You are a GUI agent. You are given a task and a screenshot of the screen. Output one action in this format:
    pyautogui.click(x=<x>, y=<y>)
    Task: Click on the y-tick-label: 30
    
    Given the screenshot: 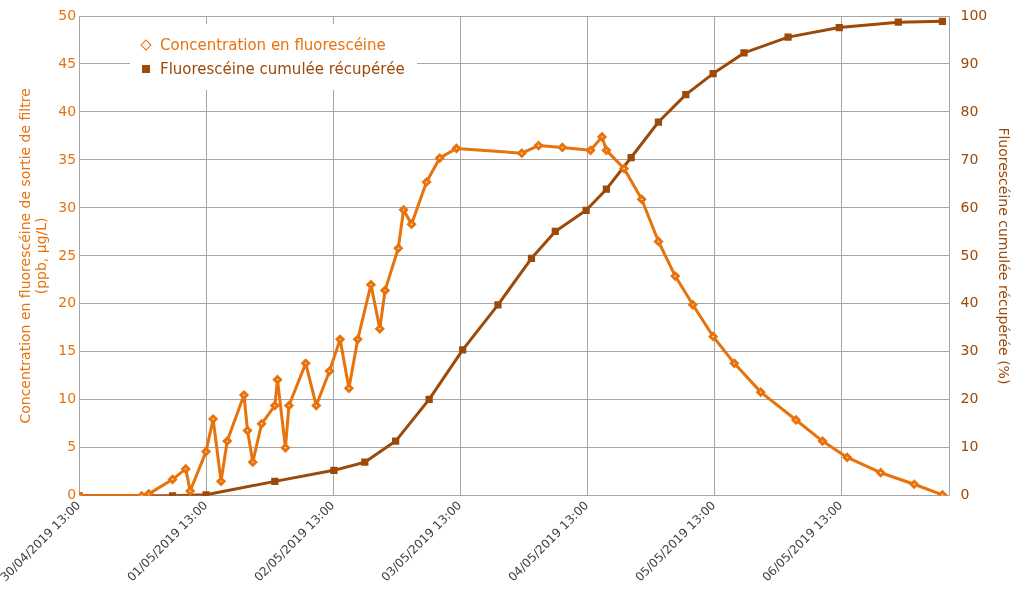 What is the action you would take?
    pyautogui.click(x=67, y=206)
    